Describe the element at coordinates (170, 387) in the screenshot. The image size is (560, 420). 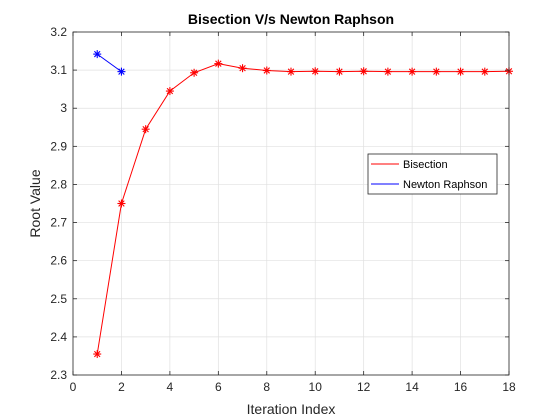
I see `x-tick-label: 4` at that location.